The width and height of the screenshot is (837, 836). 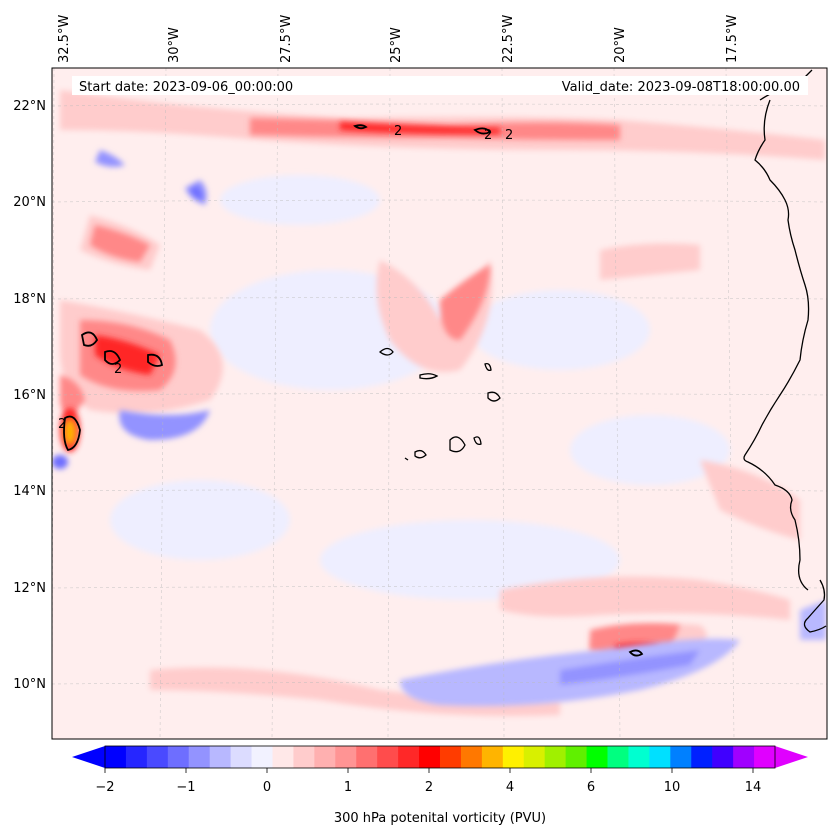 What do you see at coordinates (185, 787) in the screenshot?
I see `colorbar-tick-label: −1` at bounding box center [185, 787].